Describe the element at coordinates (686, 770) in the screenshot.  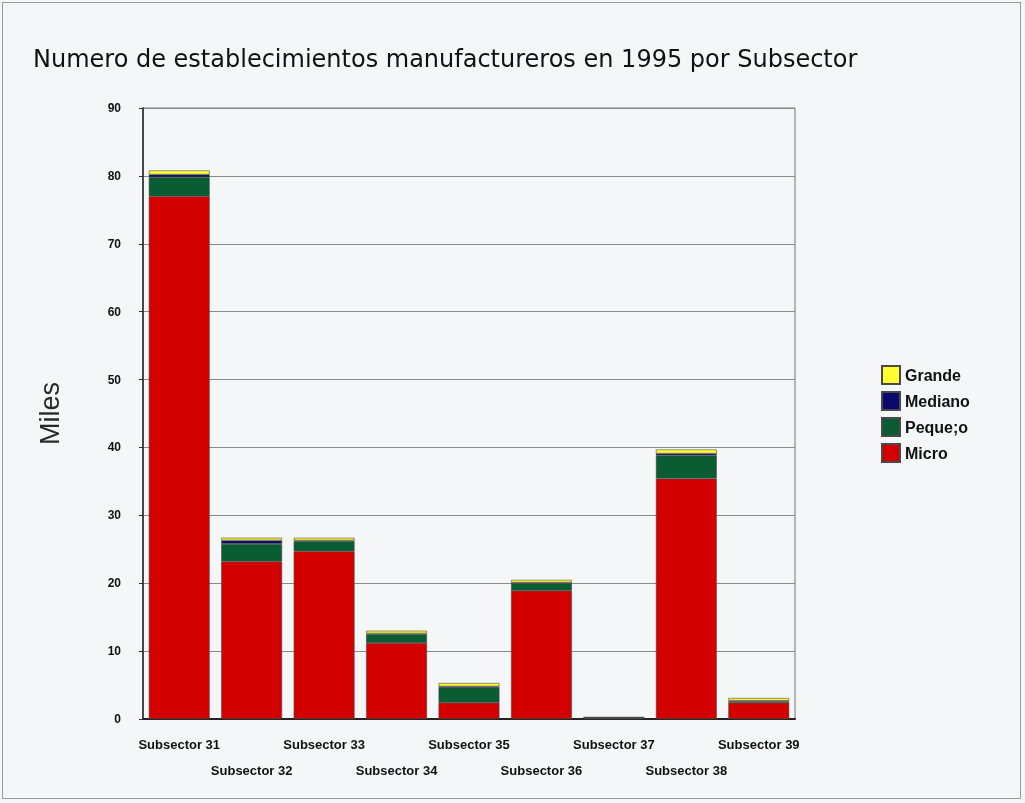
I see `x-tick-label: Subsector 38` at that location.